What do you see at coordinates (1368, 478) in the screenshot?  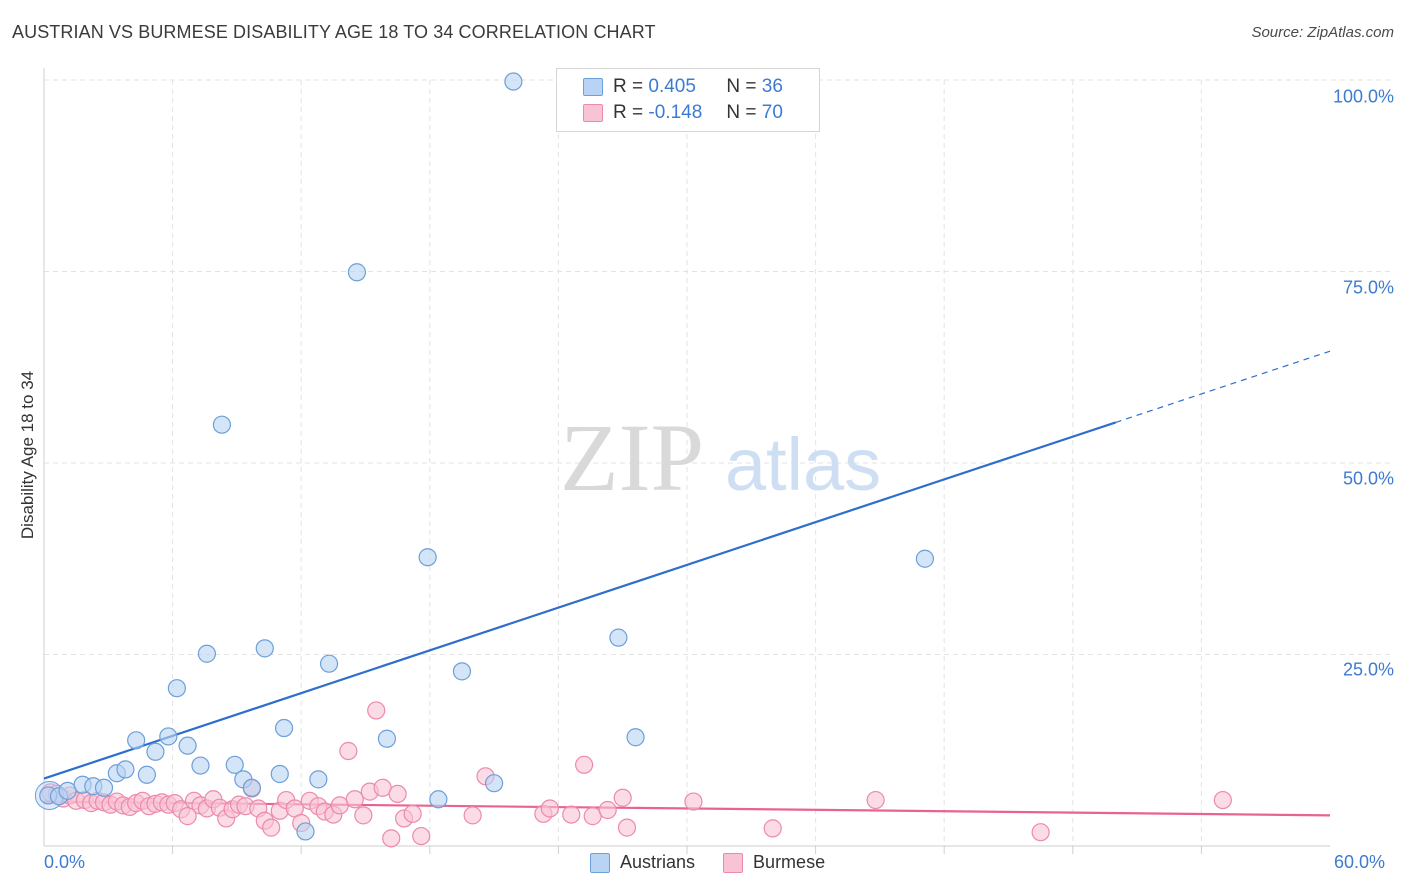 I see `y-tick-label-50: 50.0%` at bounding box center [1368, 478].